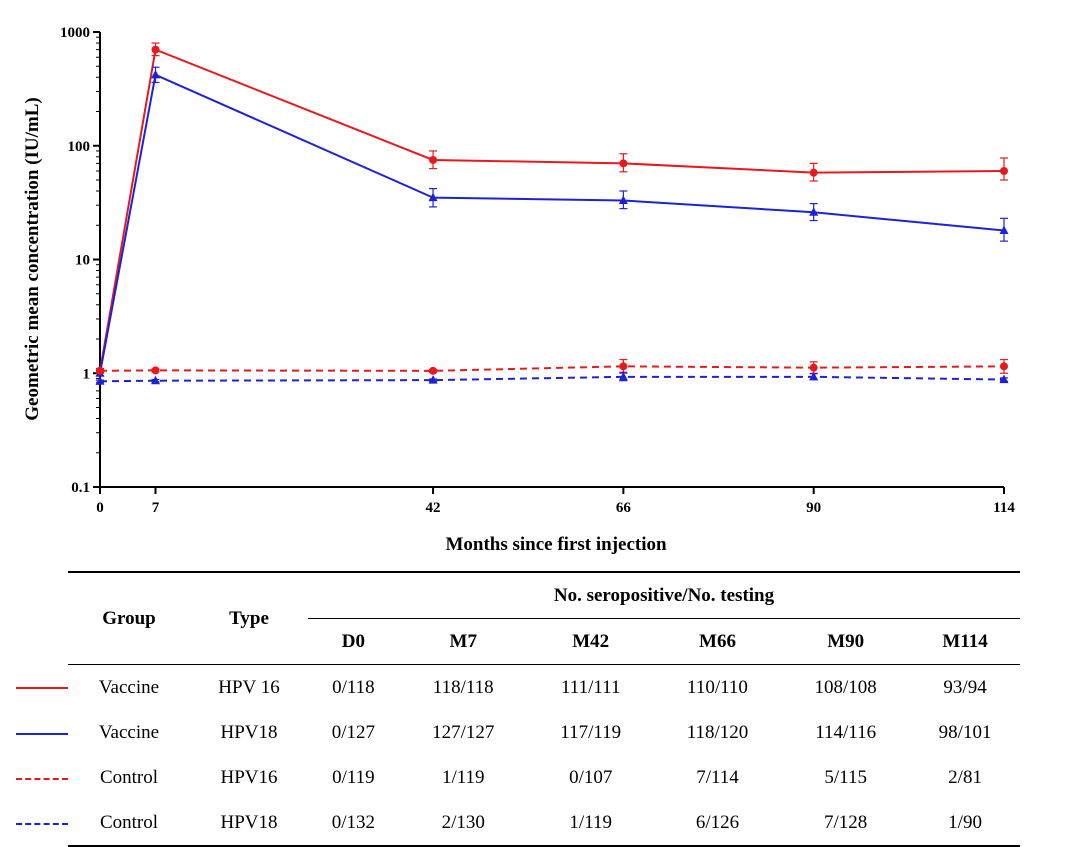 The width and height of the screenshot is (1070, 847). Describe the element at coordinates (82, 261) in the screenshot. I see `y-tick-label: 10` at that location.